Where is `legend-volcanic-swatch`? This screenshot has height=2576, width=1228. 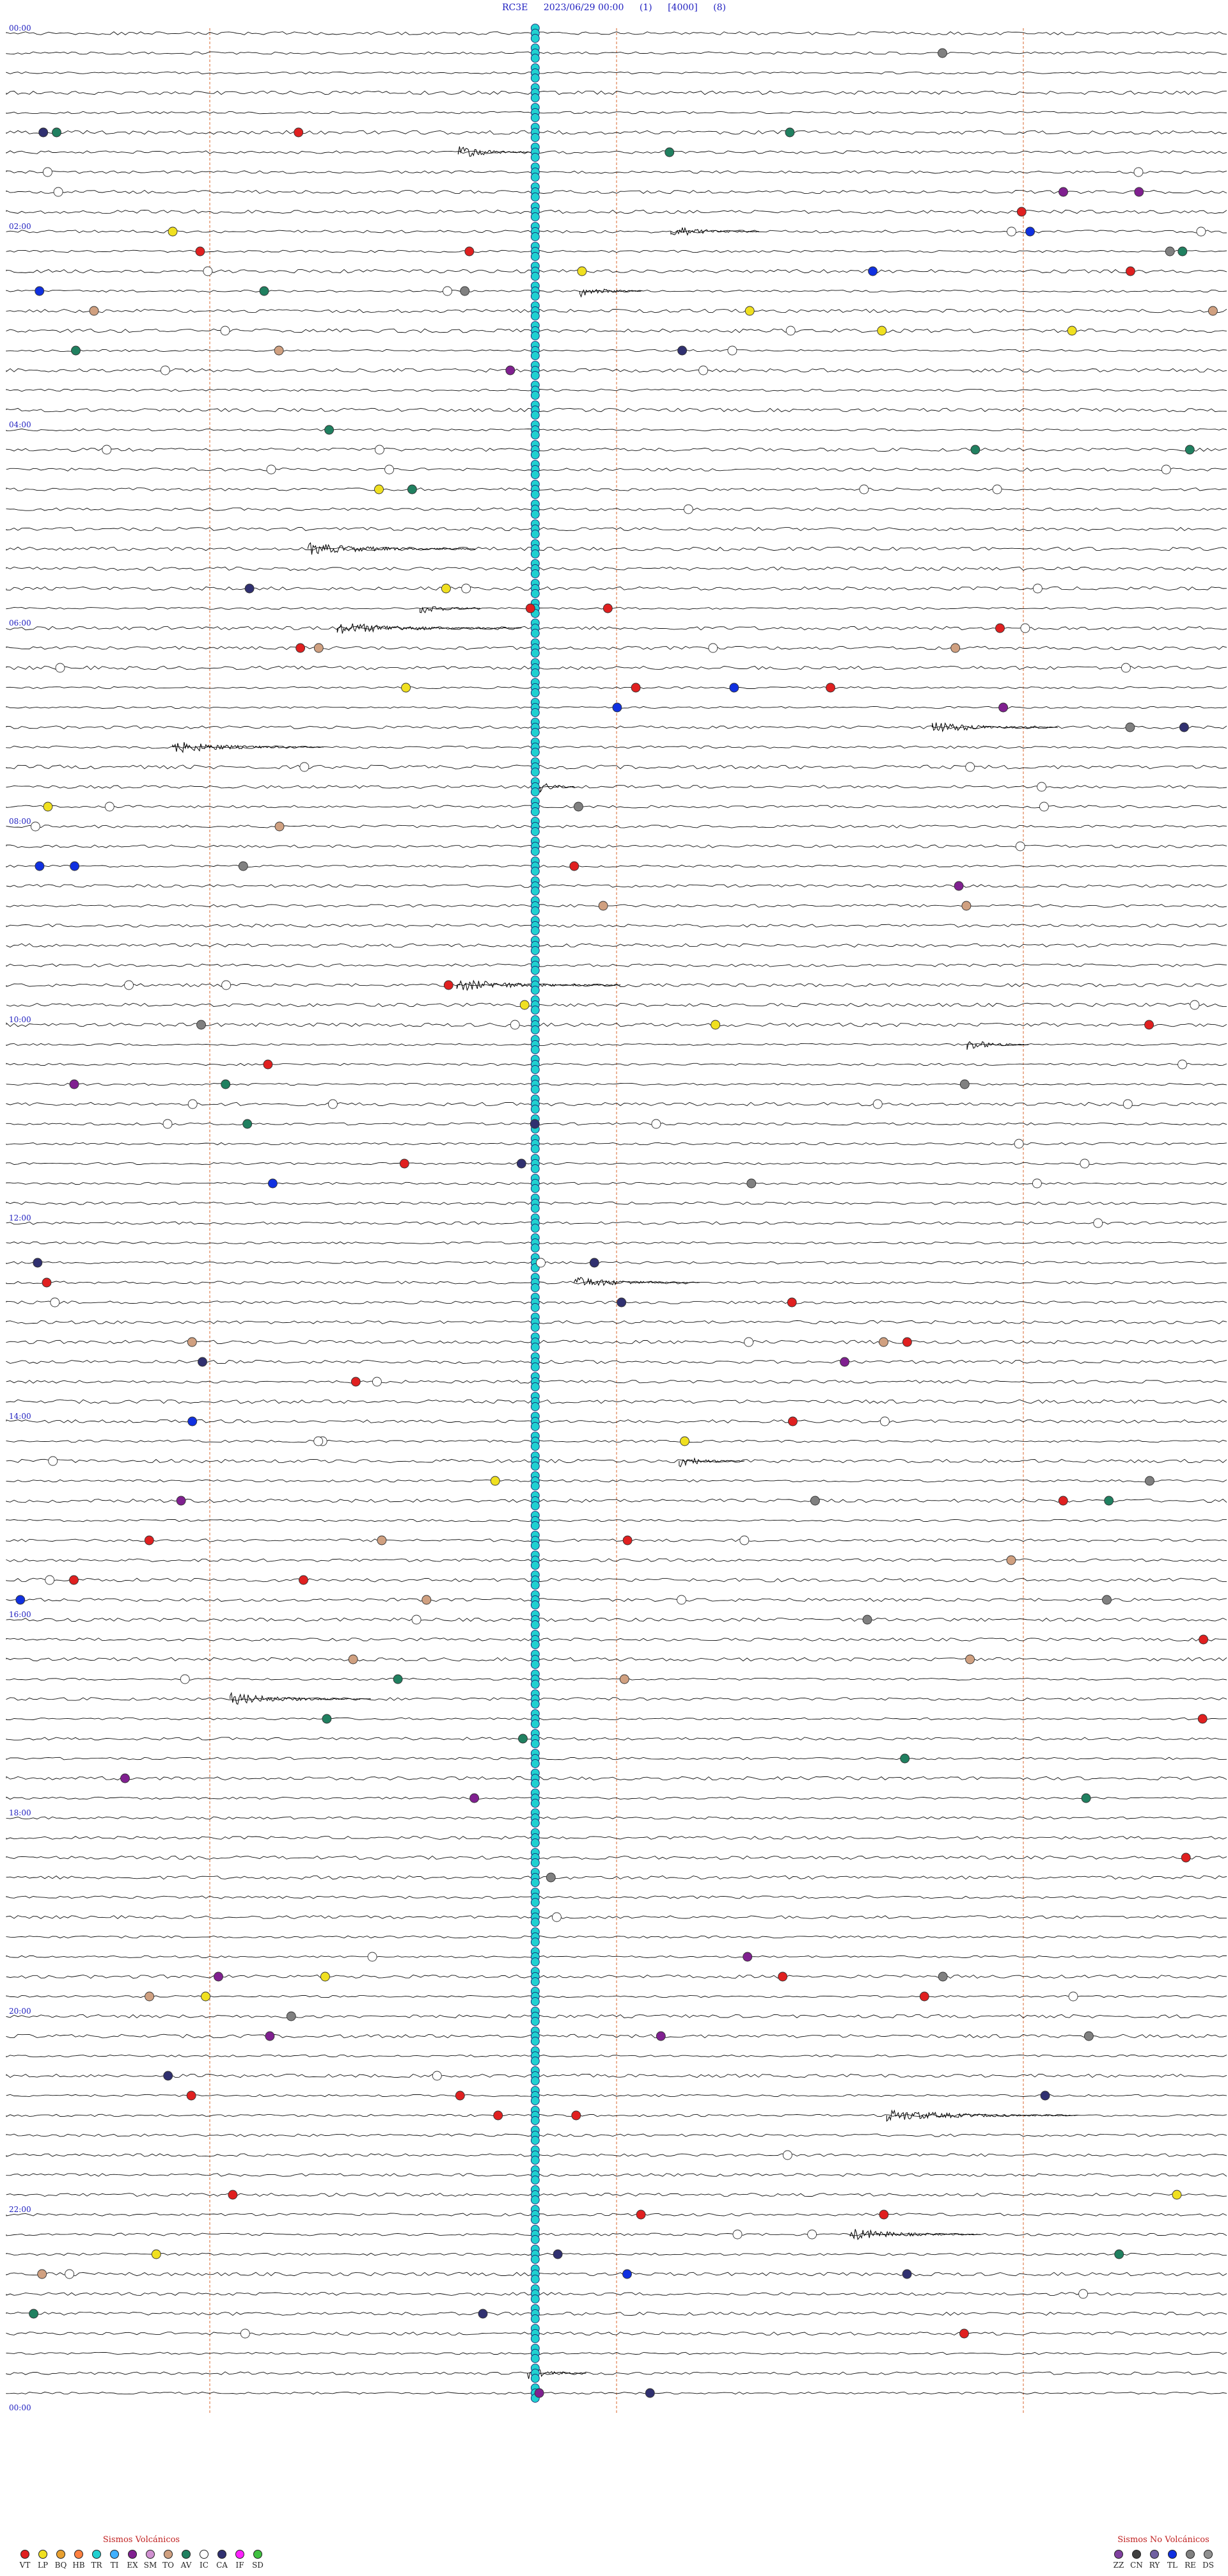
legend-volcanic-swatch is located at coordinates (186, 2554).